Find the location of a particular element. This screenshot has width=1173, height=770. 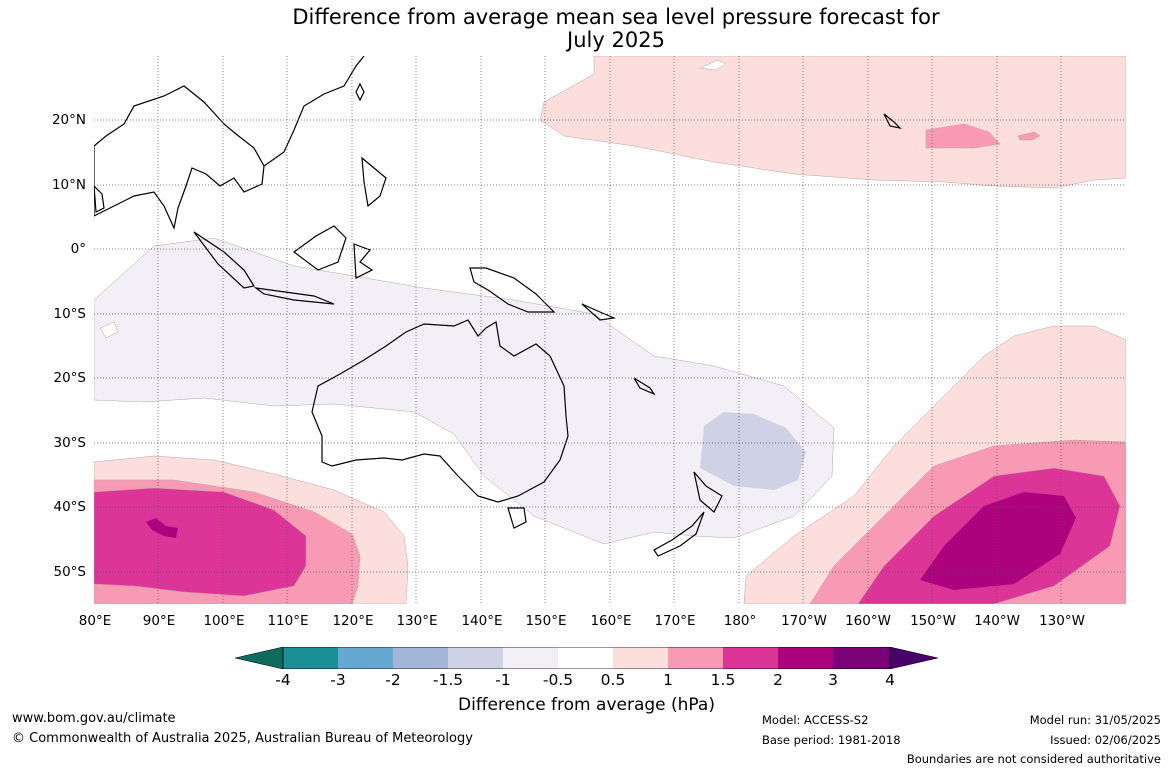

lat-label-50s: 50°S is located at coordinates (70, 572).